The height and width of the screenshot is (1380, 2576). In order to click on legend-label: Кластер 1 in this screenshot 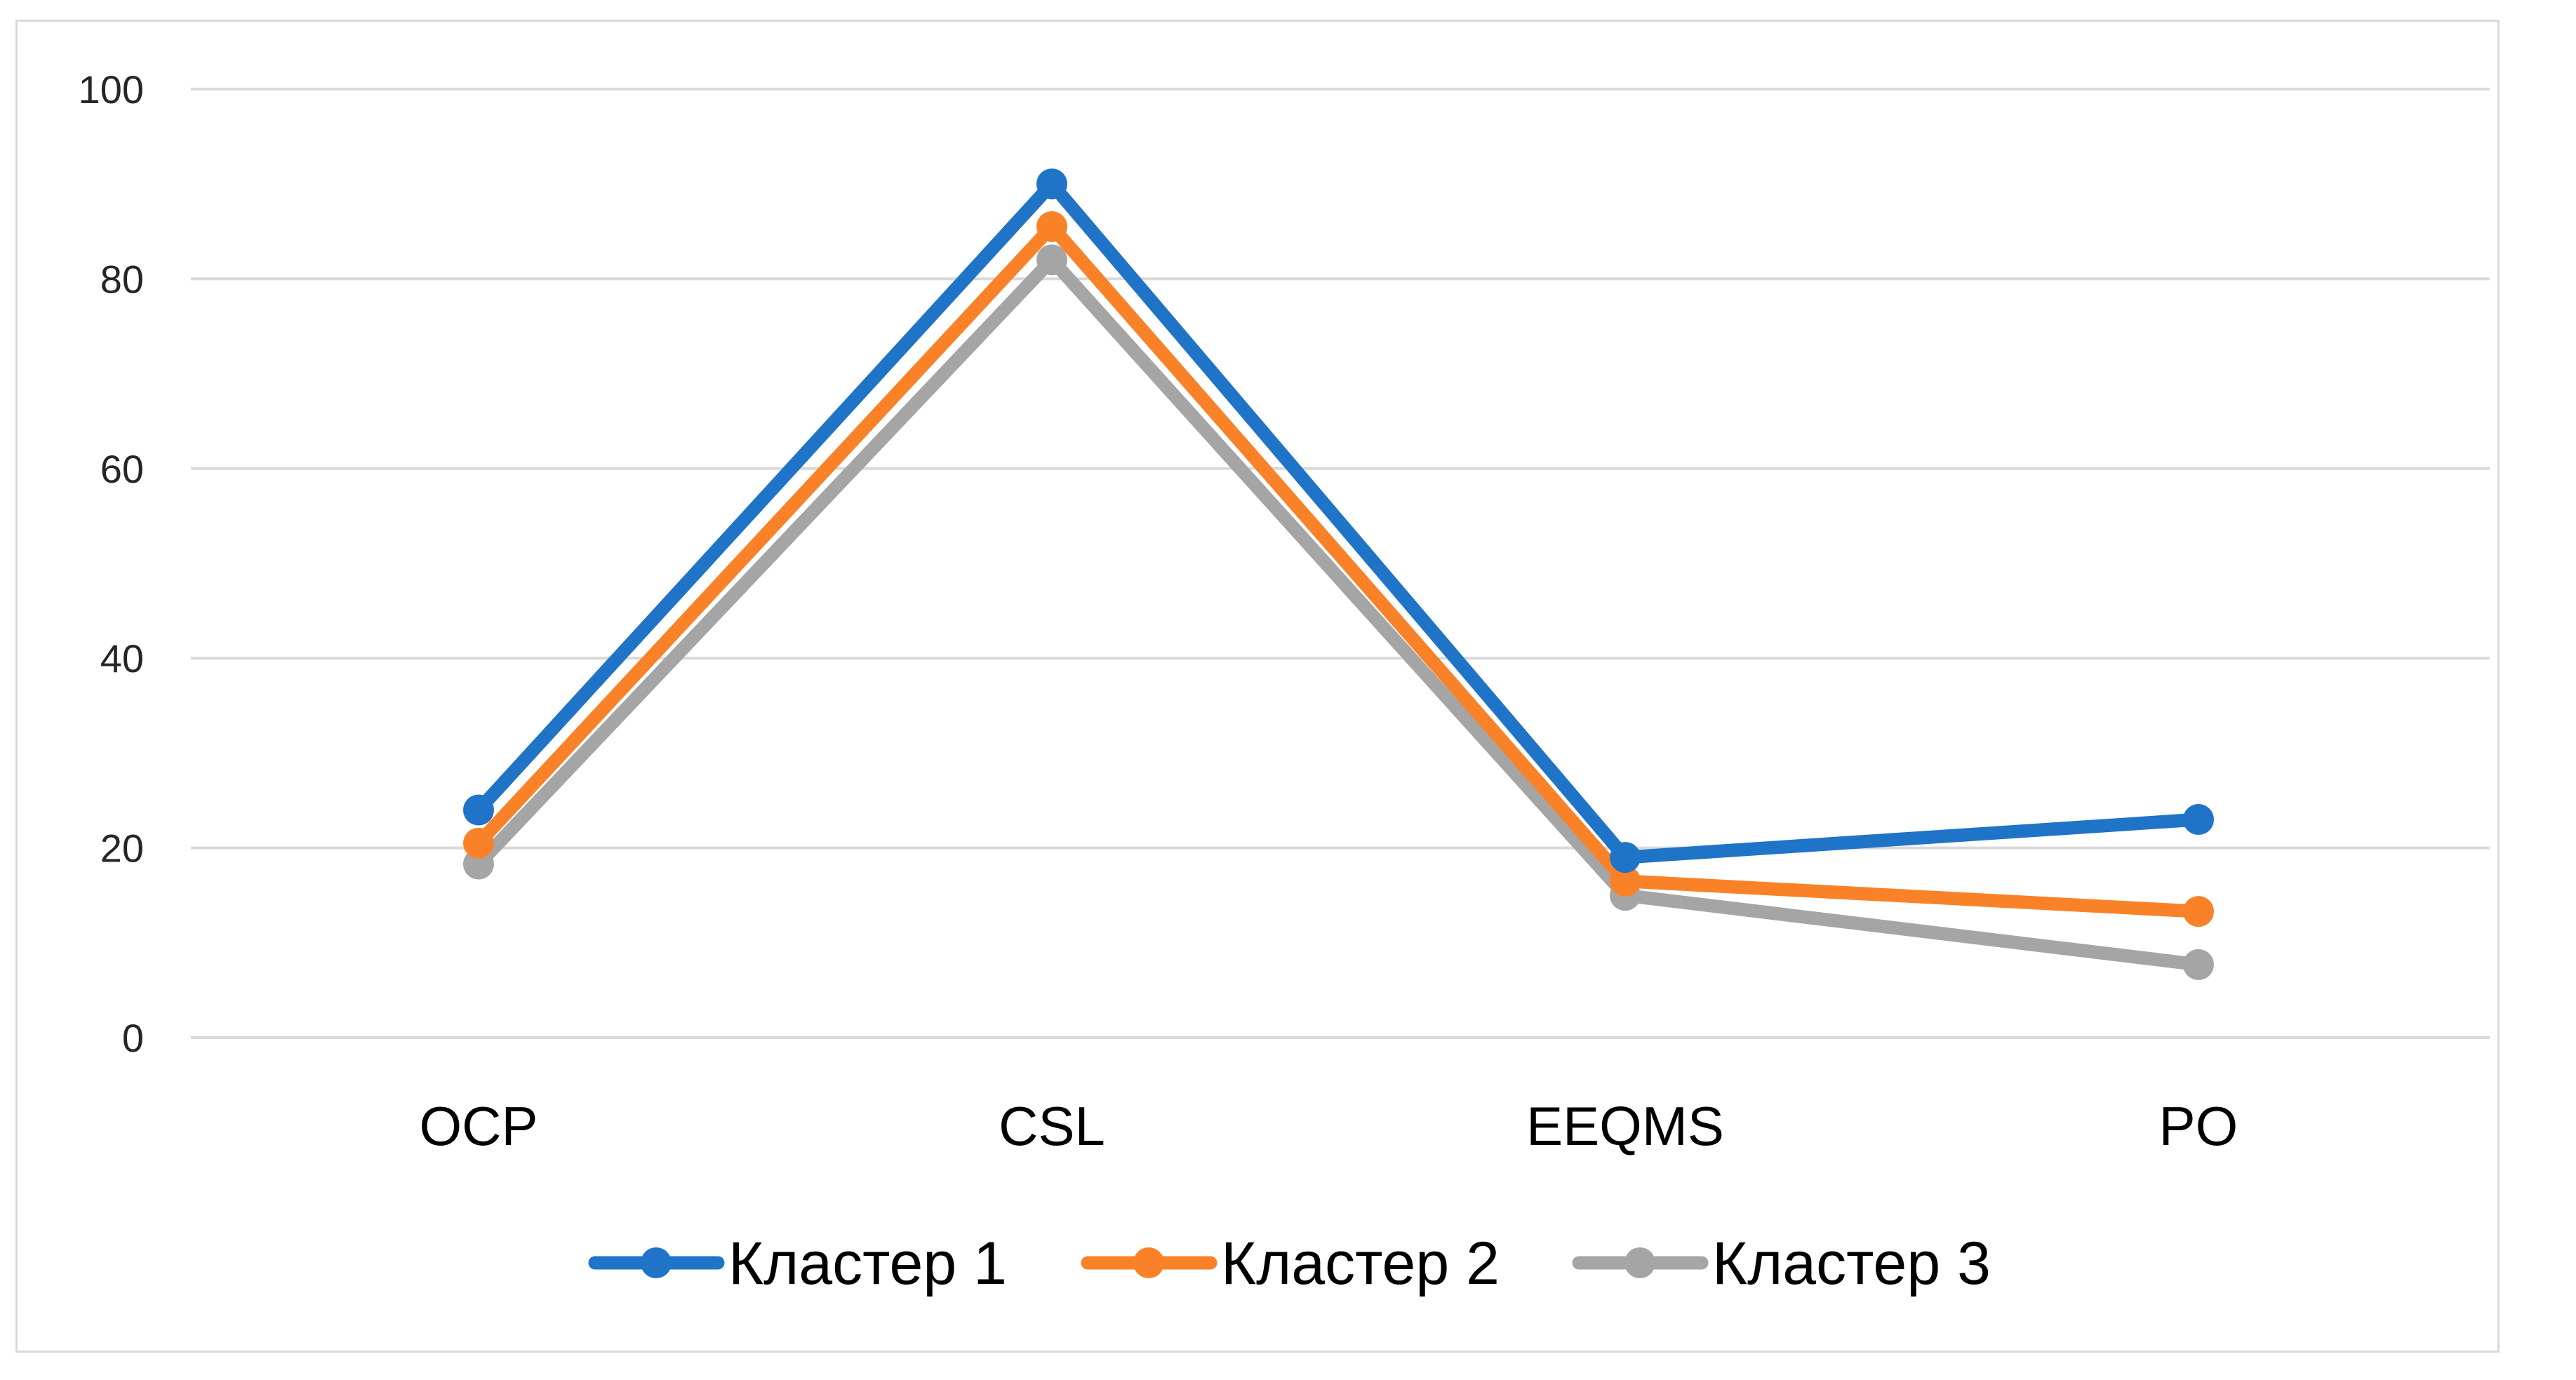, I will do `click(867, 1264)`.